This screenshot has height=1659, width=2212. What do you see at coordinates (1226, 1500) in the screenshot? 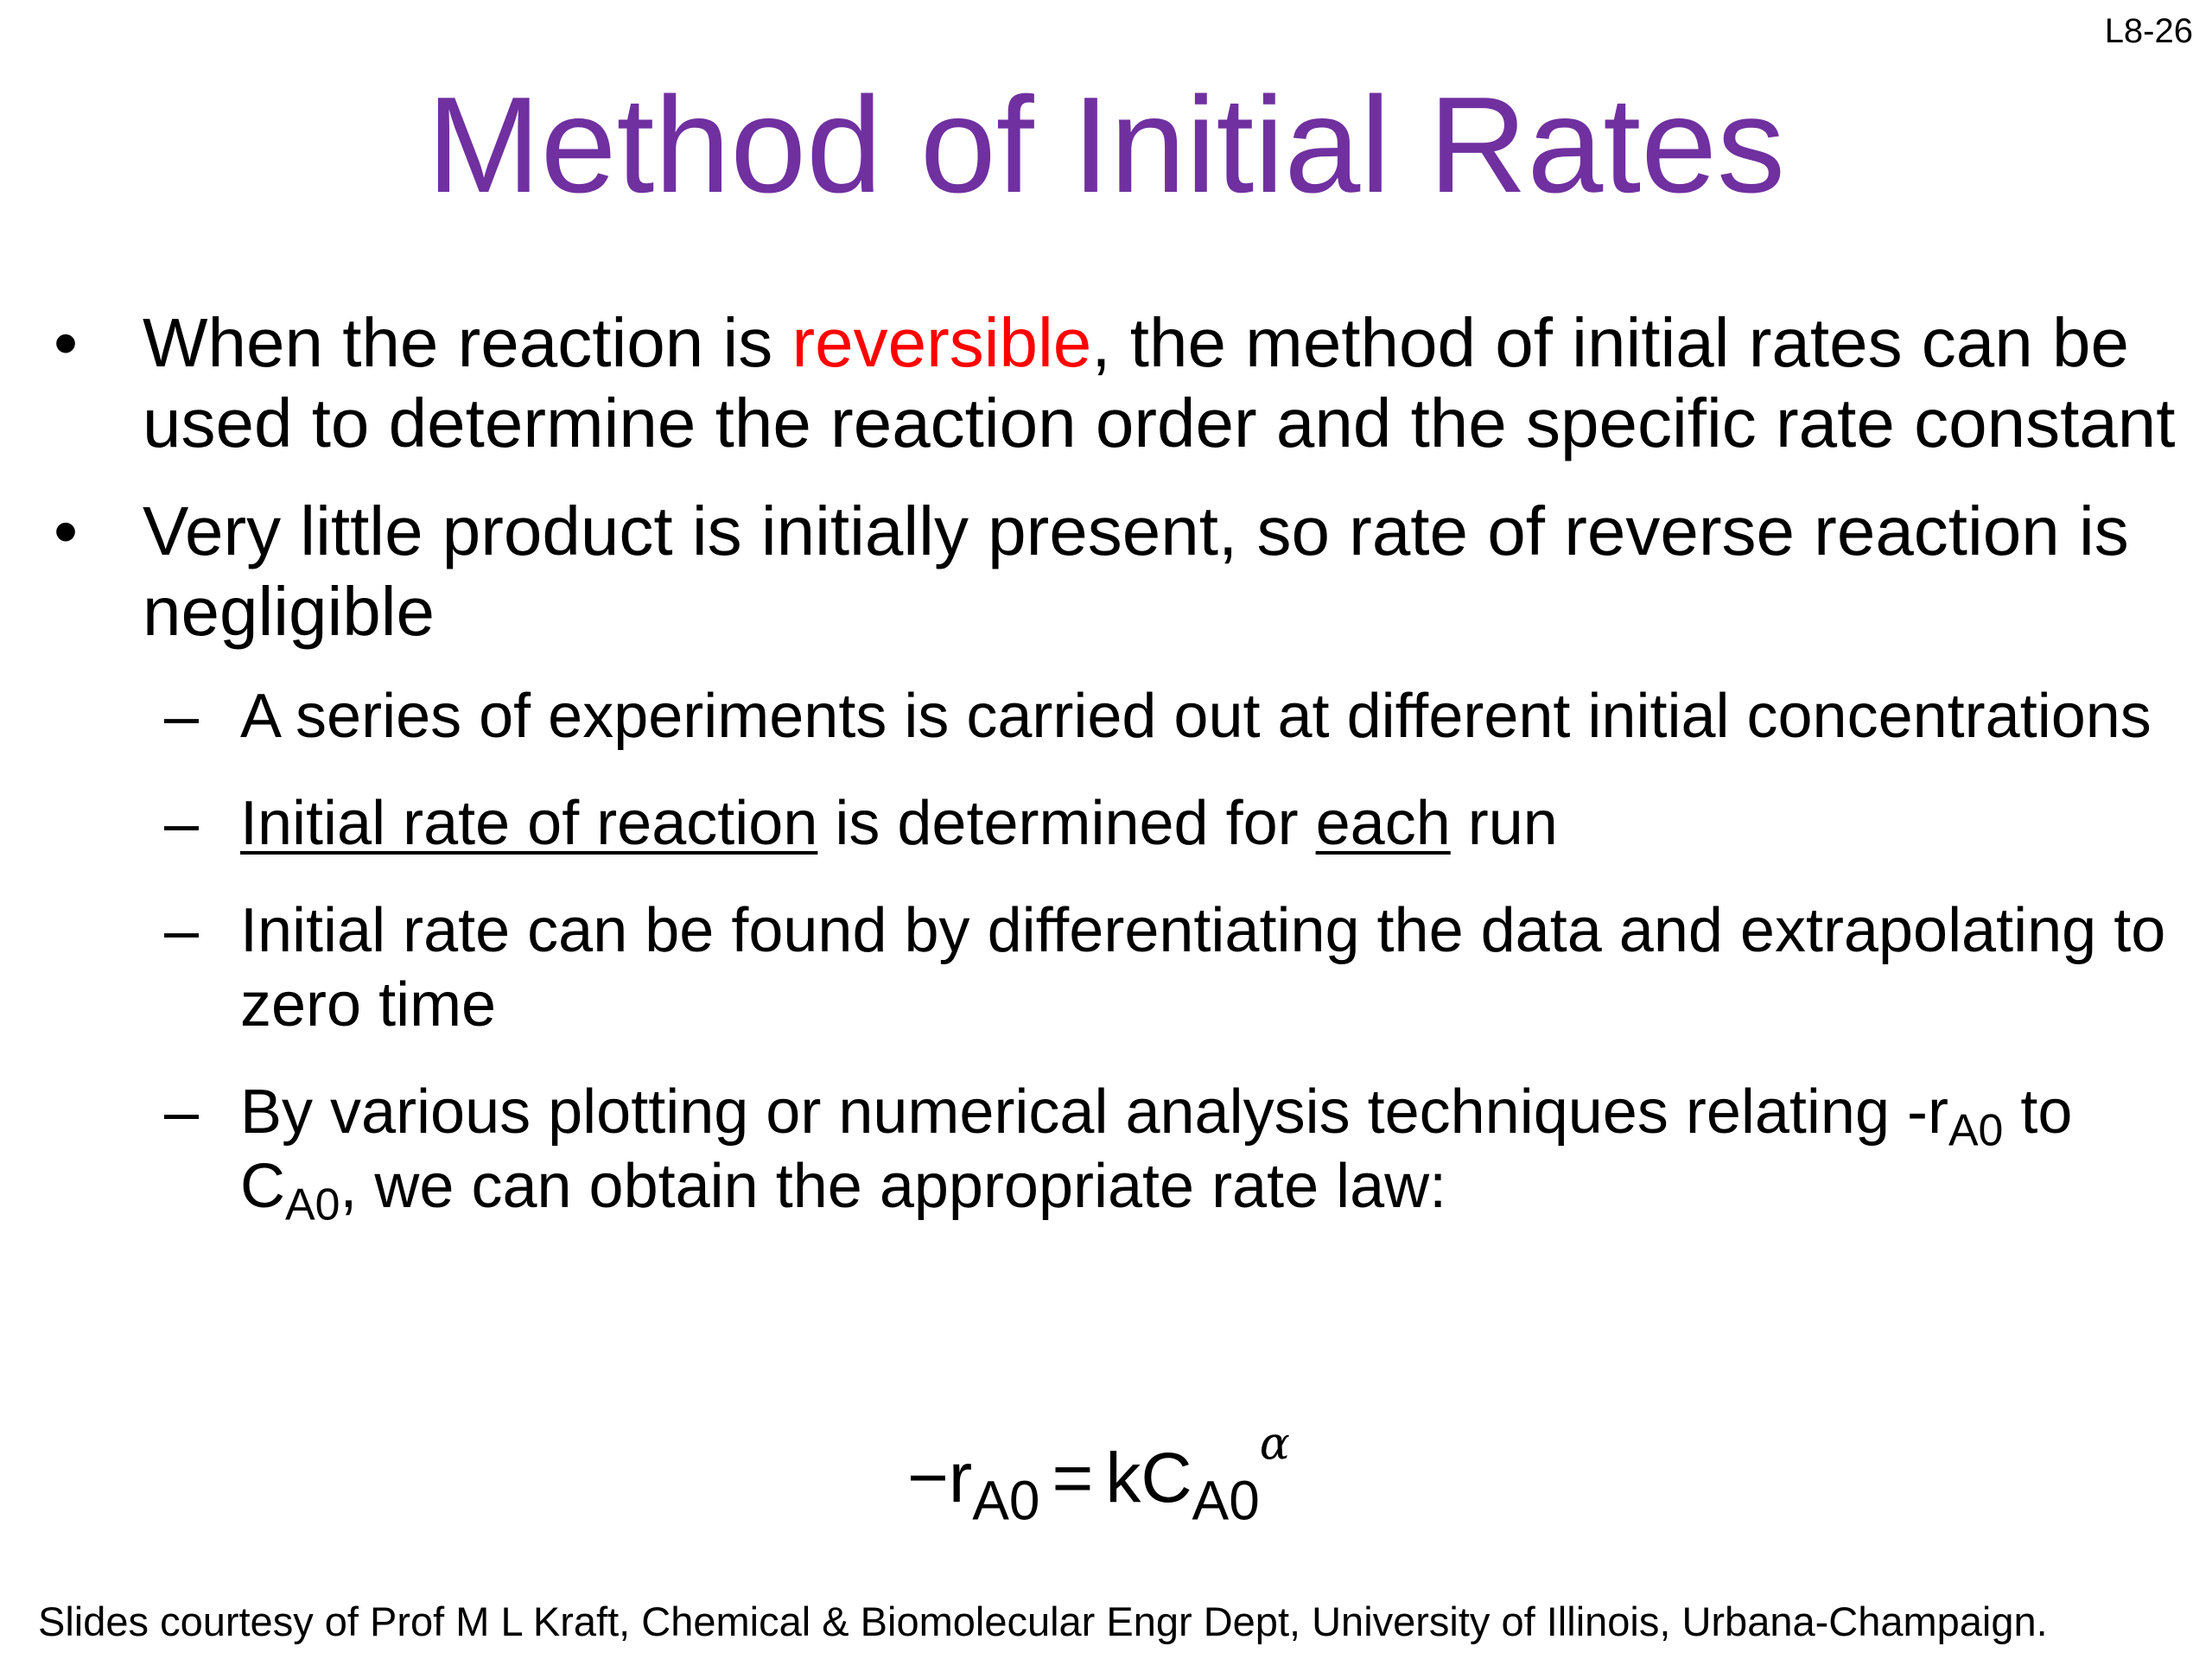
I see `equation-rhs-subscript: A0` at bounding box center [1226, 1500].